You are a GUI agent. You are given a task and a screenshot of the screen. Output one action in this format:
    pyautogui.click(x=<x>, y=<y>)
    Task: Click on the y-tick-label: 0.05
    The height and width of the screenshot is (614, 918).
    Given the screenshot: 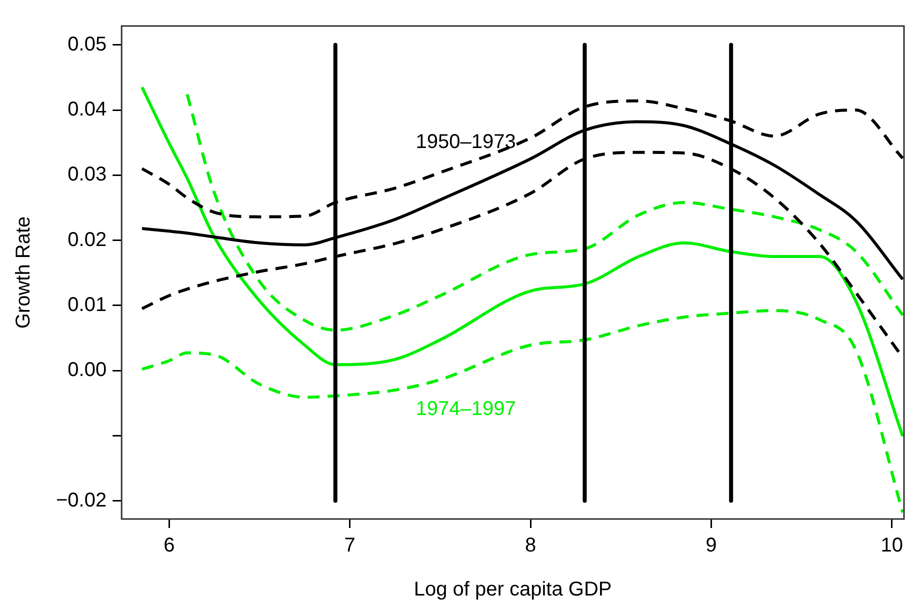 What is the action you would take?
    pyautogui.click(x=87, y=44)
    